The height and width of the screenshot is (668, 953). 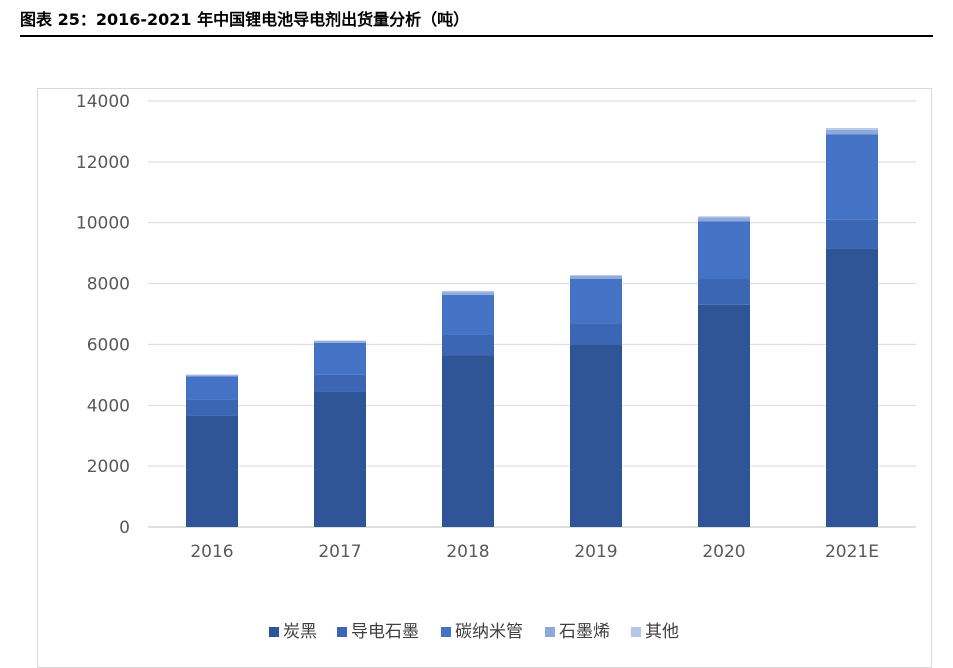 I want to click on x-tick-label: 2019, so click(x=595, y=552).